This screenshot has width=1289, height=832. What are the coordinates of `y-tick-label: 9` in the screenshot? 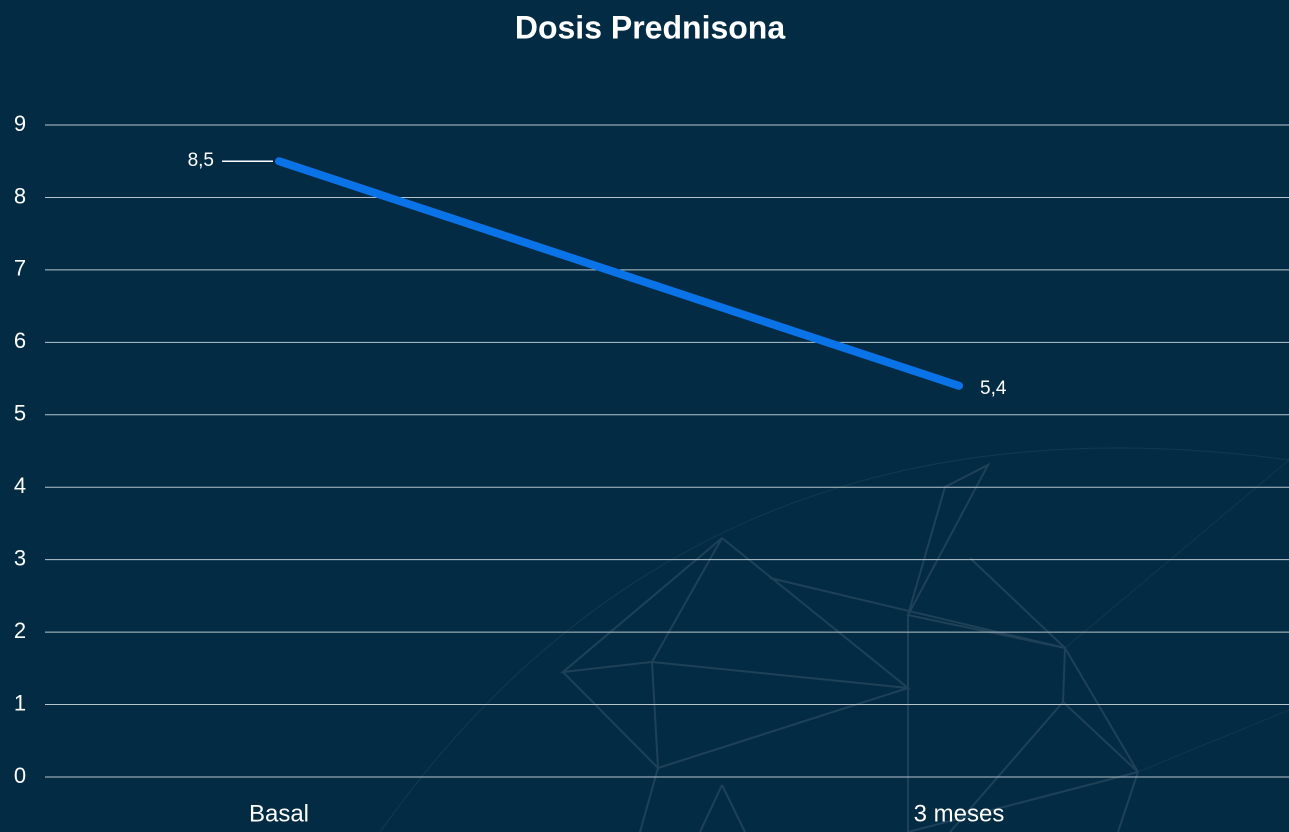 It's located at (20, 123).